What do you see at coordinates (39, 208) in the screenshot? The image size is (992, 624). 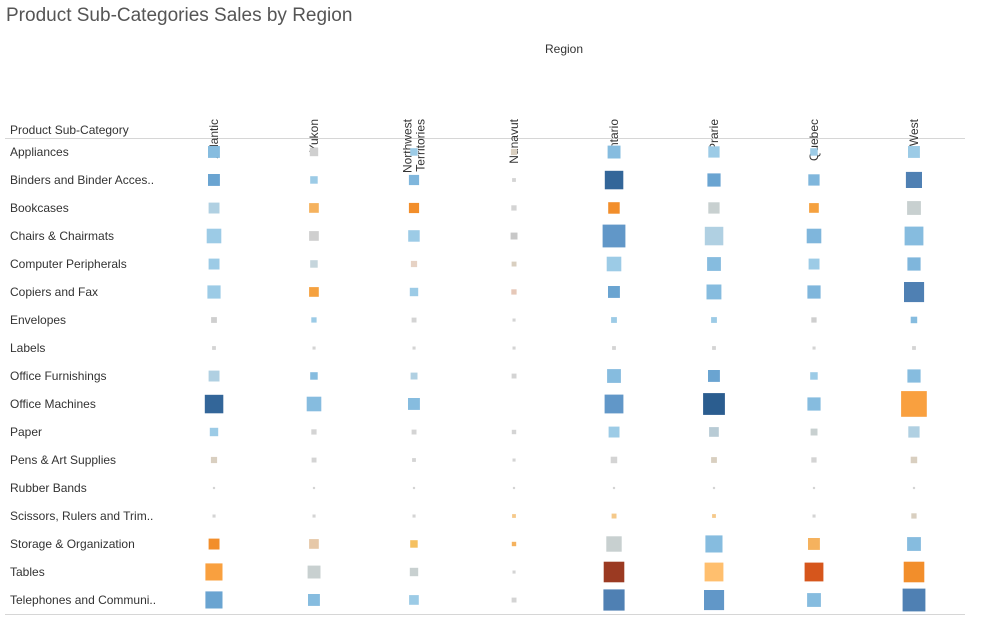 I see `row-label: Bookcases` at bounding box center [39, 208].